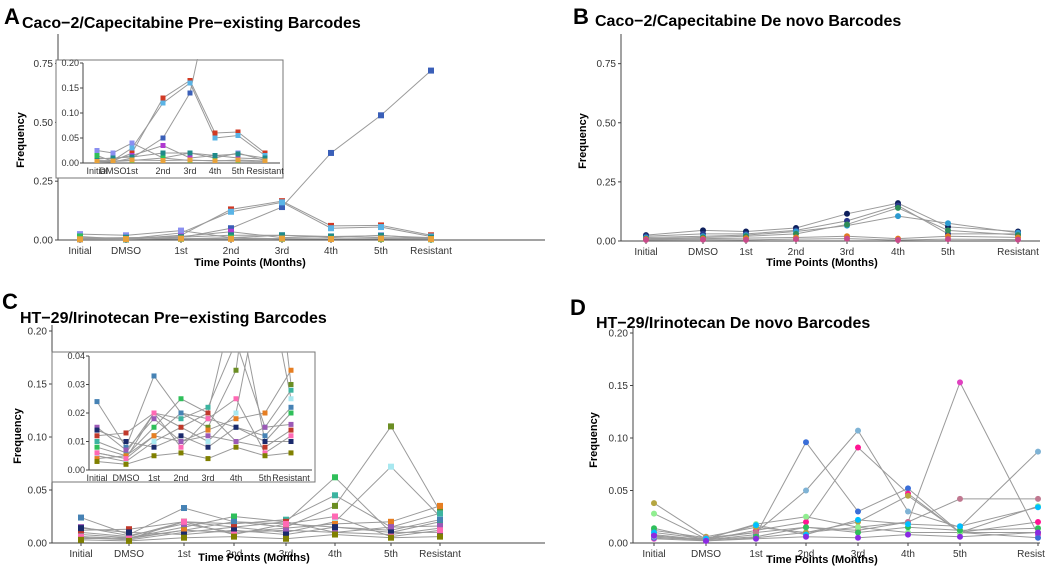  What do you see at coordinates (908, 554) in the screenshot?
I see `x-tick-label: 4th` at bounding box center [908, 554].